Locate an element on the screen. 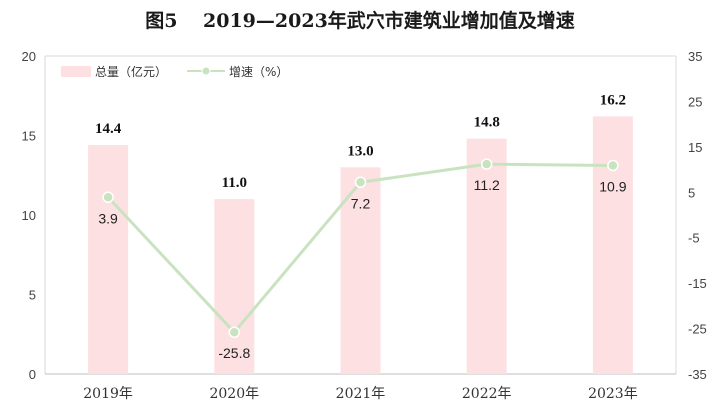  right-axis-tick-label: 35 is located at coordinates (695, 56).